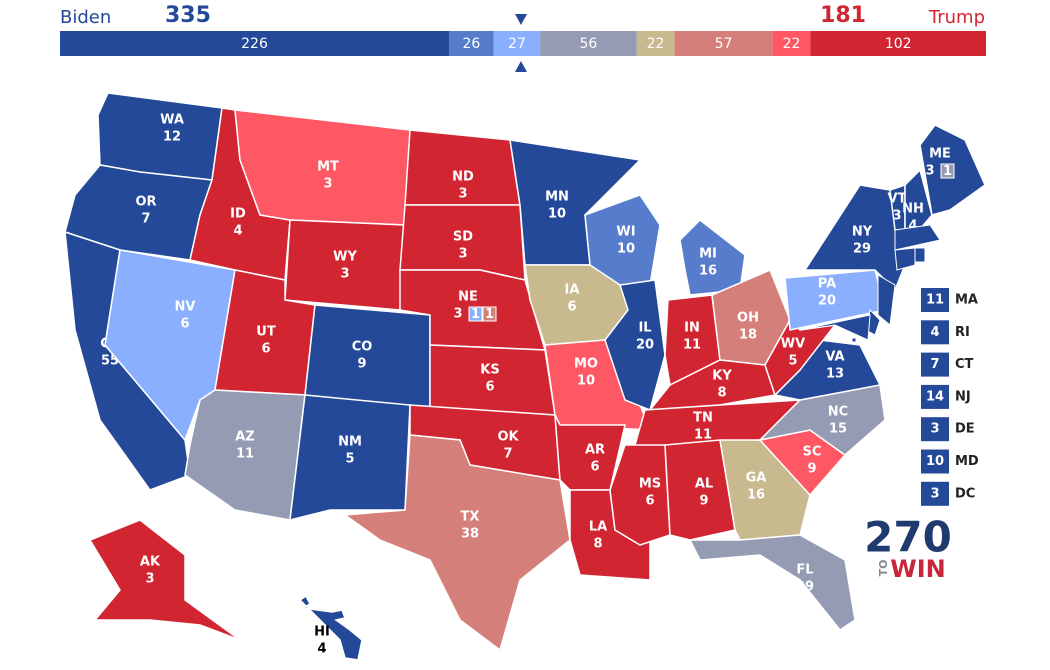 Image resolution: width=1050 pixels, height=670 pixels. Describe the element at coordinates (521, 66) in the screenshot. I see `midpoint-marker` at that location.